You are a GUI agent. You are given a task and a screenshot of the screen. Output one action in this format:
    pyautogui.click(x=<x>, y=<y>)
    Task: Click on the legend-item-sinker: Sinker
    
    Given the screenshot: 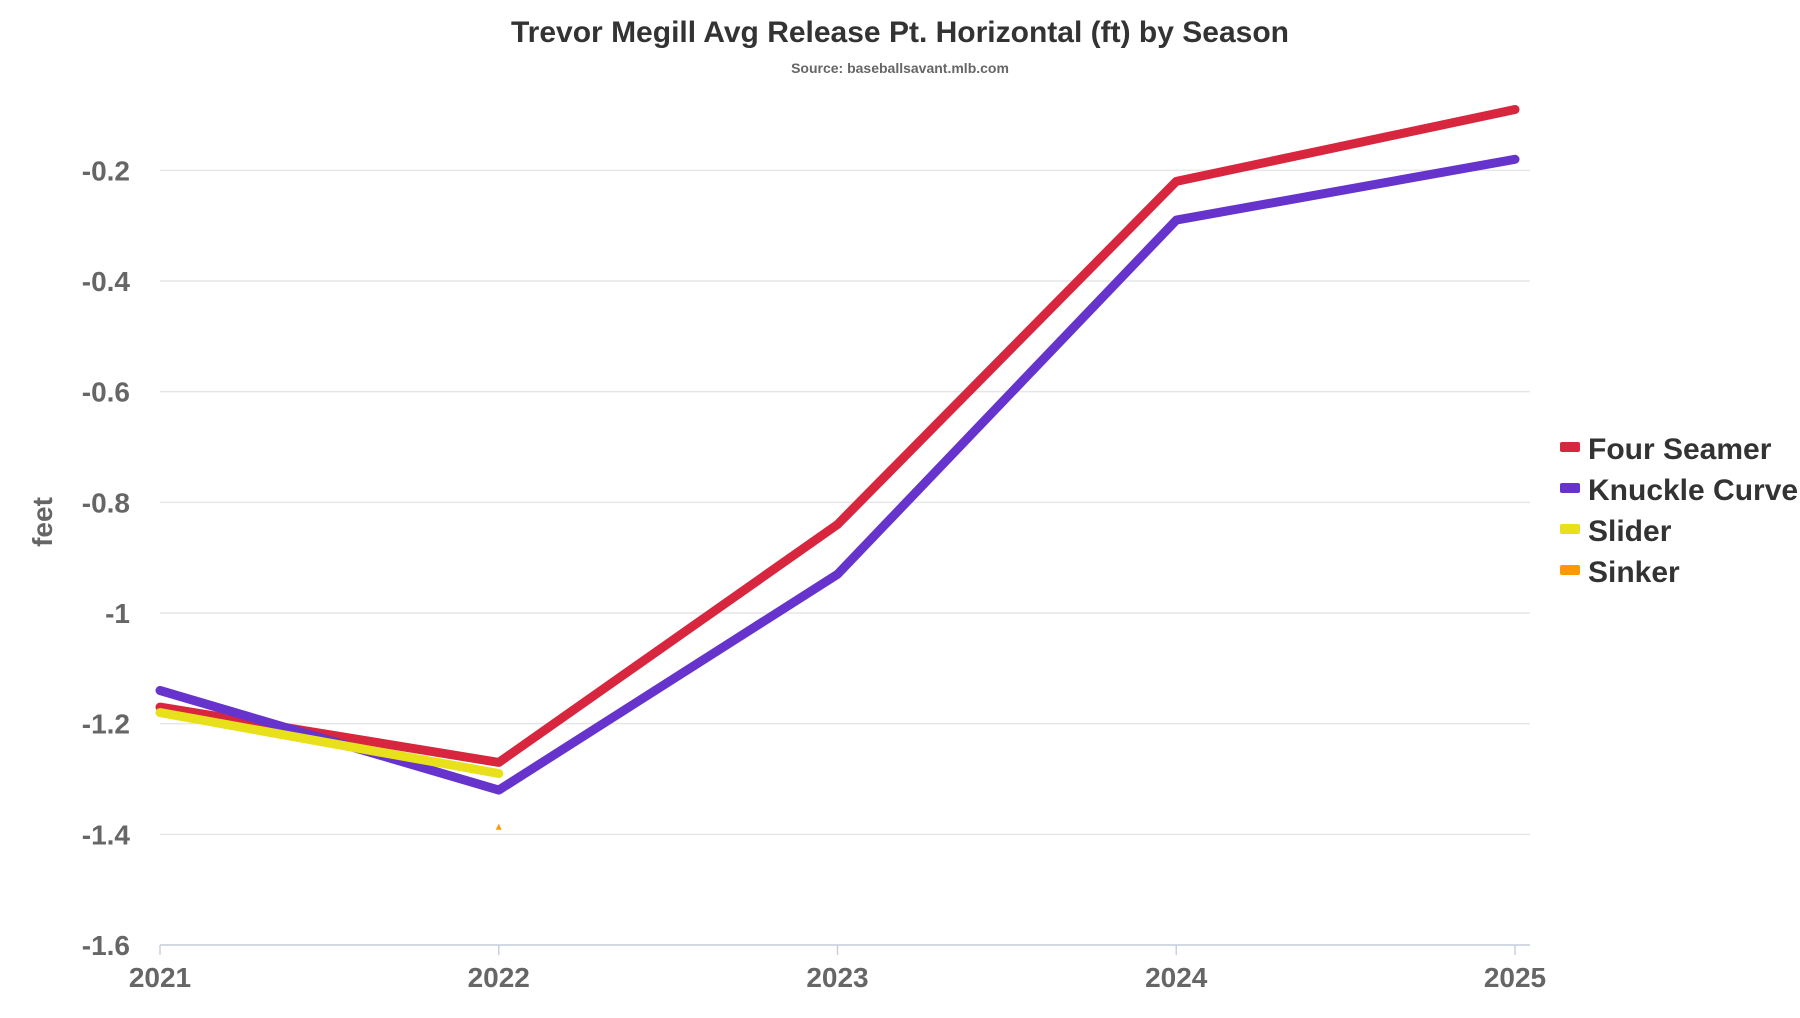 What is the action you would take?
    pyautogui.click(x=1620, y=572)
    